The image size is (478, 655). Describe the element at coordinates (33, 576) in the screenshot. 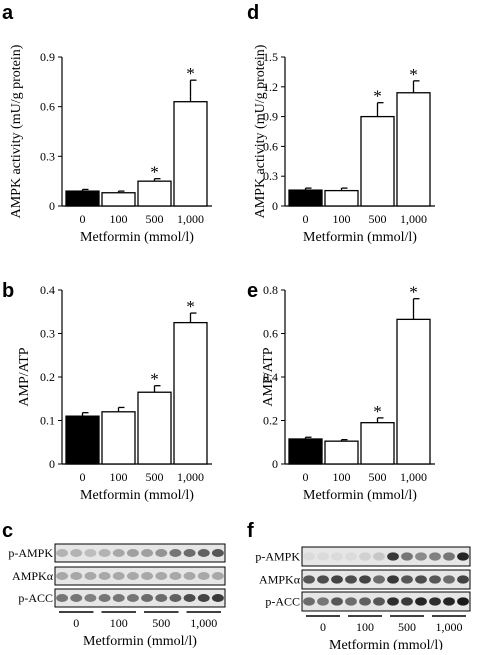

I see `blot-row-label: AMPKα` at that location.